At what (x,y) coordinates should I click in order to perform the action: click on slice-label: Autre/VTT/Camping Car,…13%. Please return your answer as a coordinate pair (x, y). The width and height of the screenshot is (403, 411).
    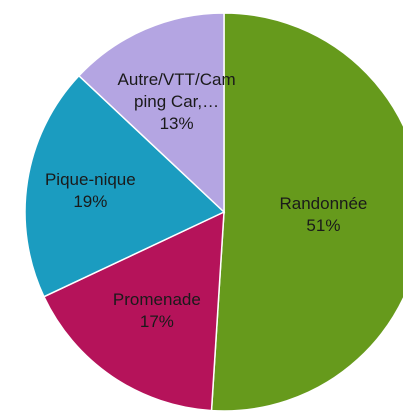
    Looking at the image, I should click on (177, 102).